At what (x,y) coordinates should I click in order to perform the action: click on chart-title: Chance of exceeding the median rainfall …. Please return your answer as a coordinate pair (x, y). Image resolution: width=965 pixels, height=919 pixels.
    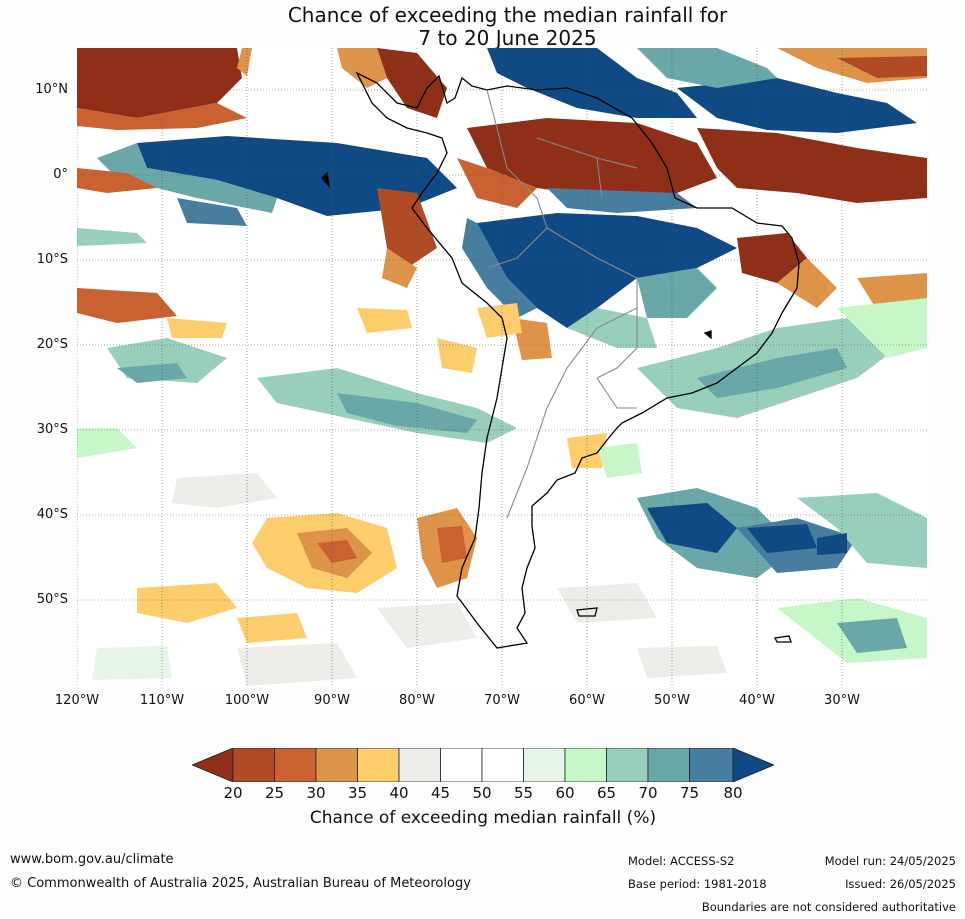
    Looking at the image, I should click on (482, 27).